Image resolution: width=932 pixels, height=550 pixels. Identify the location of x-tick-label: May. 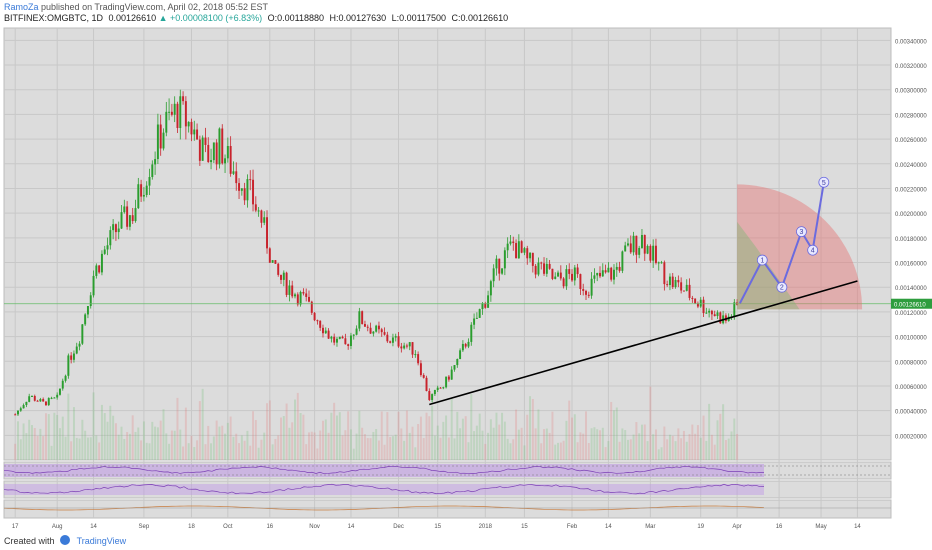
(820, 527).